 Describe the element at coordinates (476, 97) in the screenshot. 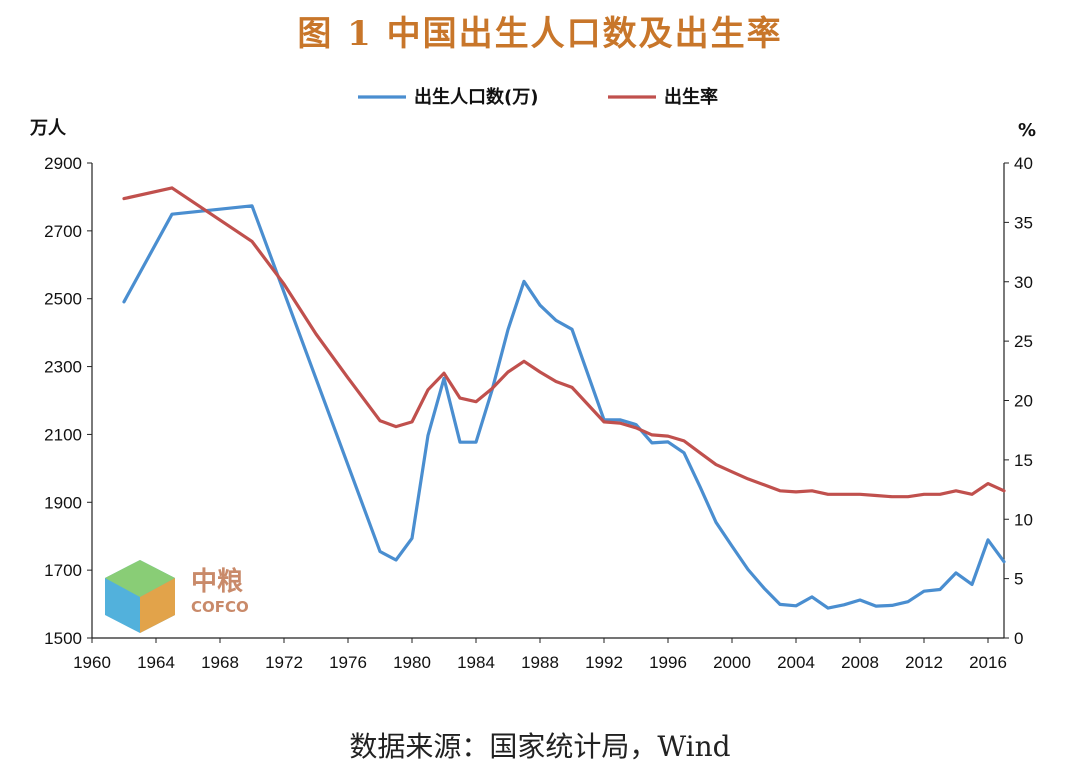

I see `legend-label-0: 出生人口数(万)` at that location.